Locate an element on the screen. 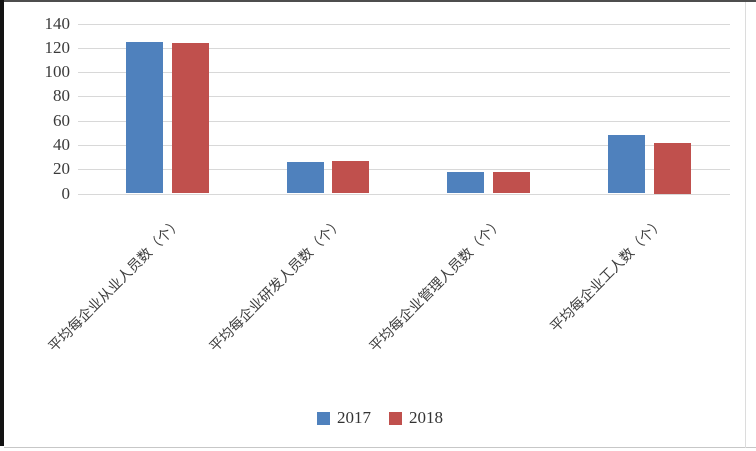  y-tick-label-80: 80 is located at coordinates (61, 96).